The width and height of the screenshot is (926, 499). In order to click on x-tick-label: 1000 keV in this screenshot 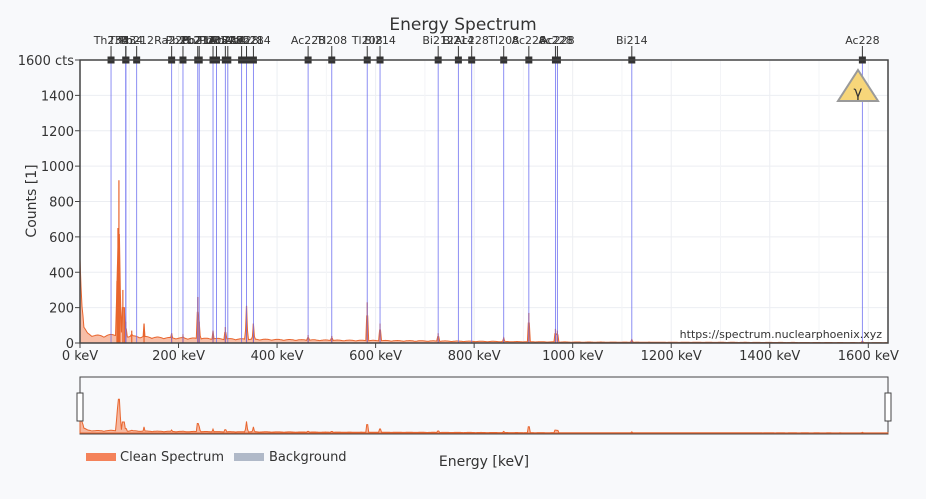, I will do `click(572, 356)`.